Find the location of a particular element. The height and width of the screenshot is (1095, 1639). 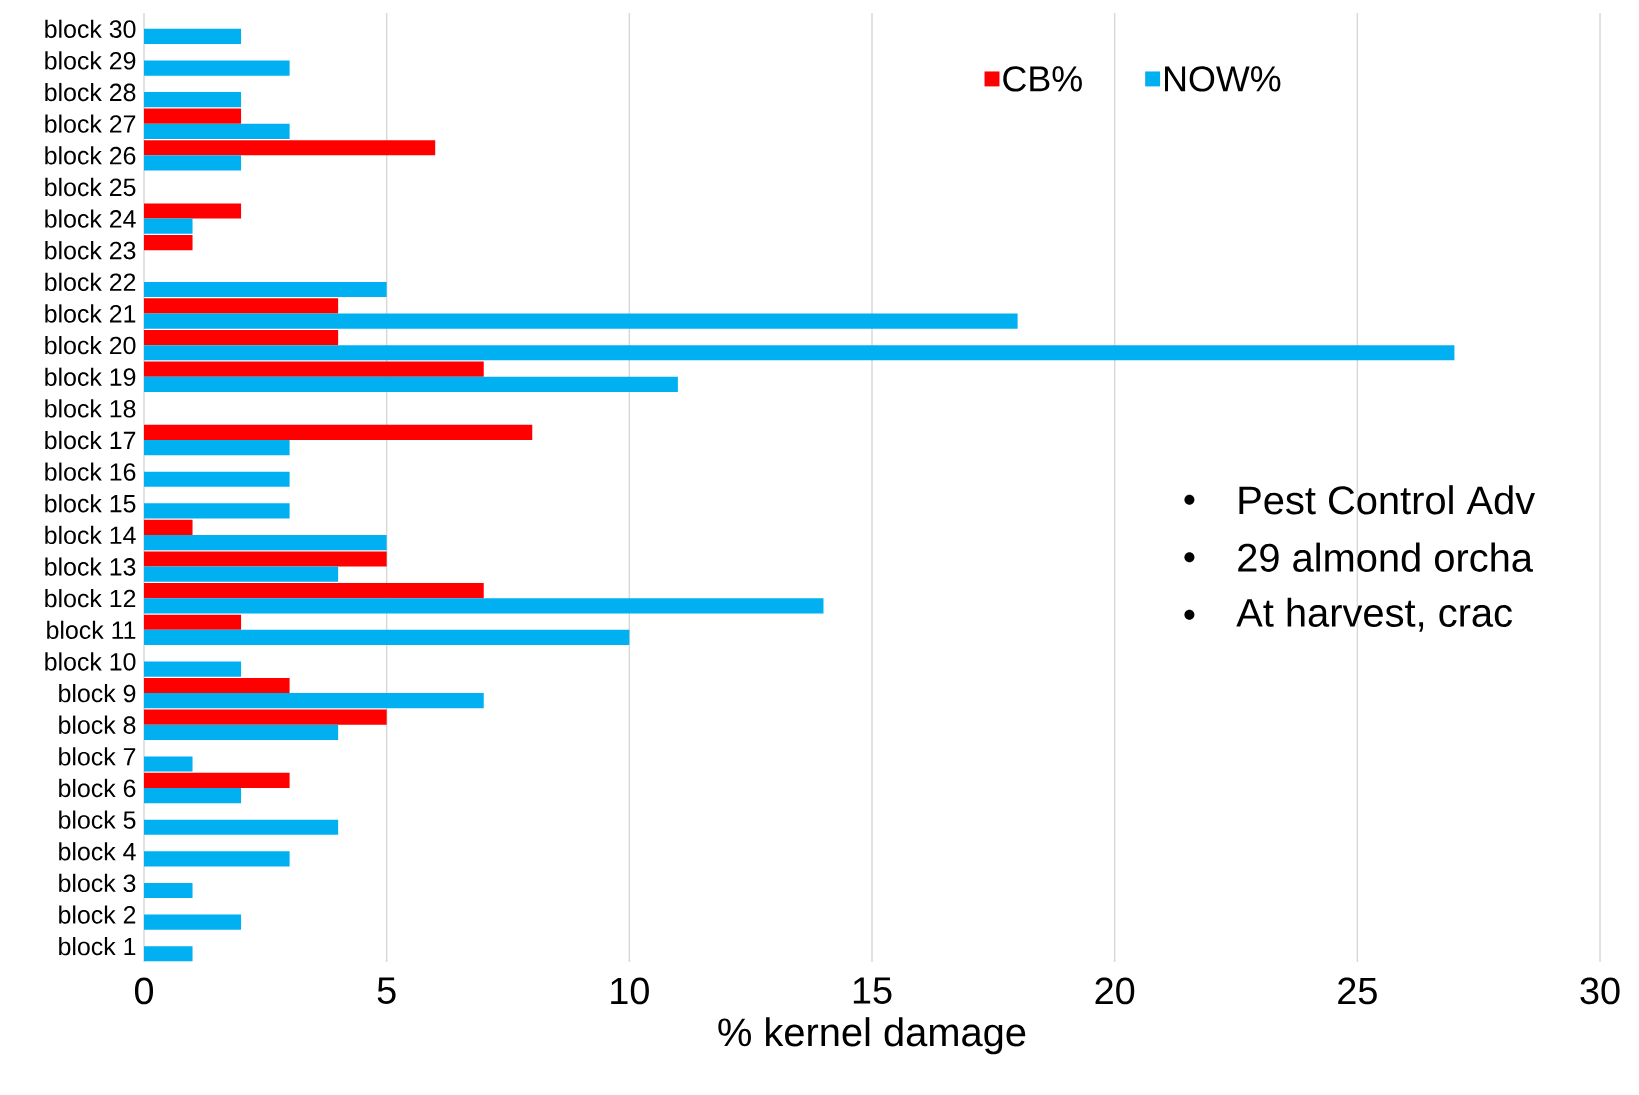

y-tick-label: block 18 is located at coordinates (90, 408).